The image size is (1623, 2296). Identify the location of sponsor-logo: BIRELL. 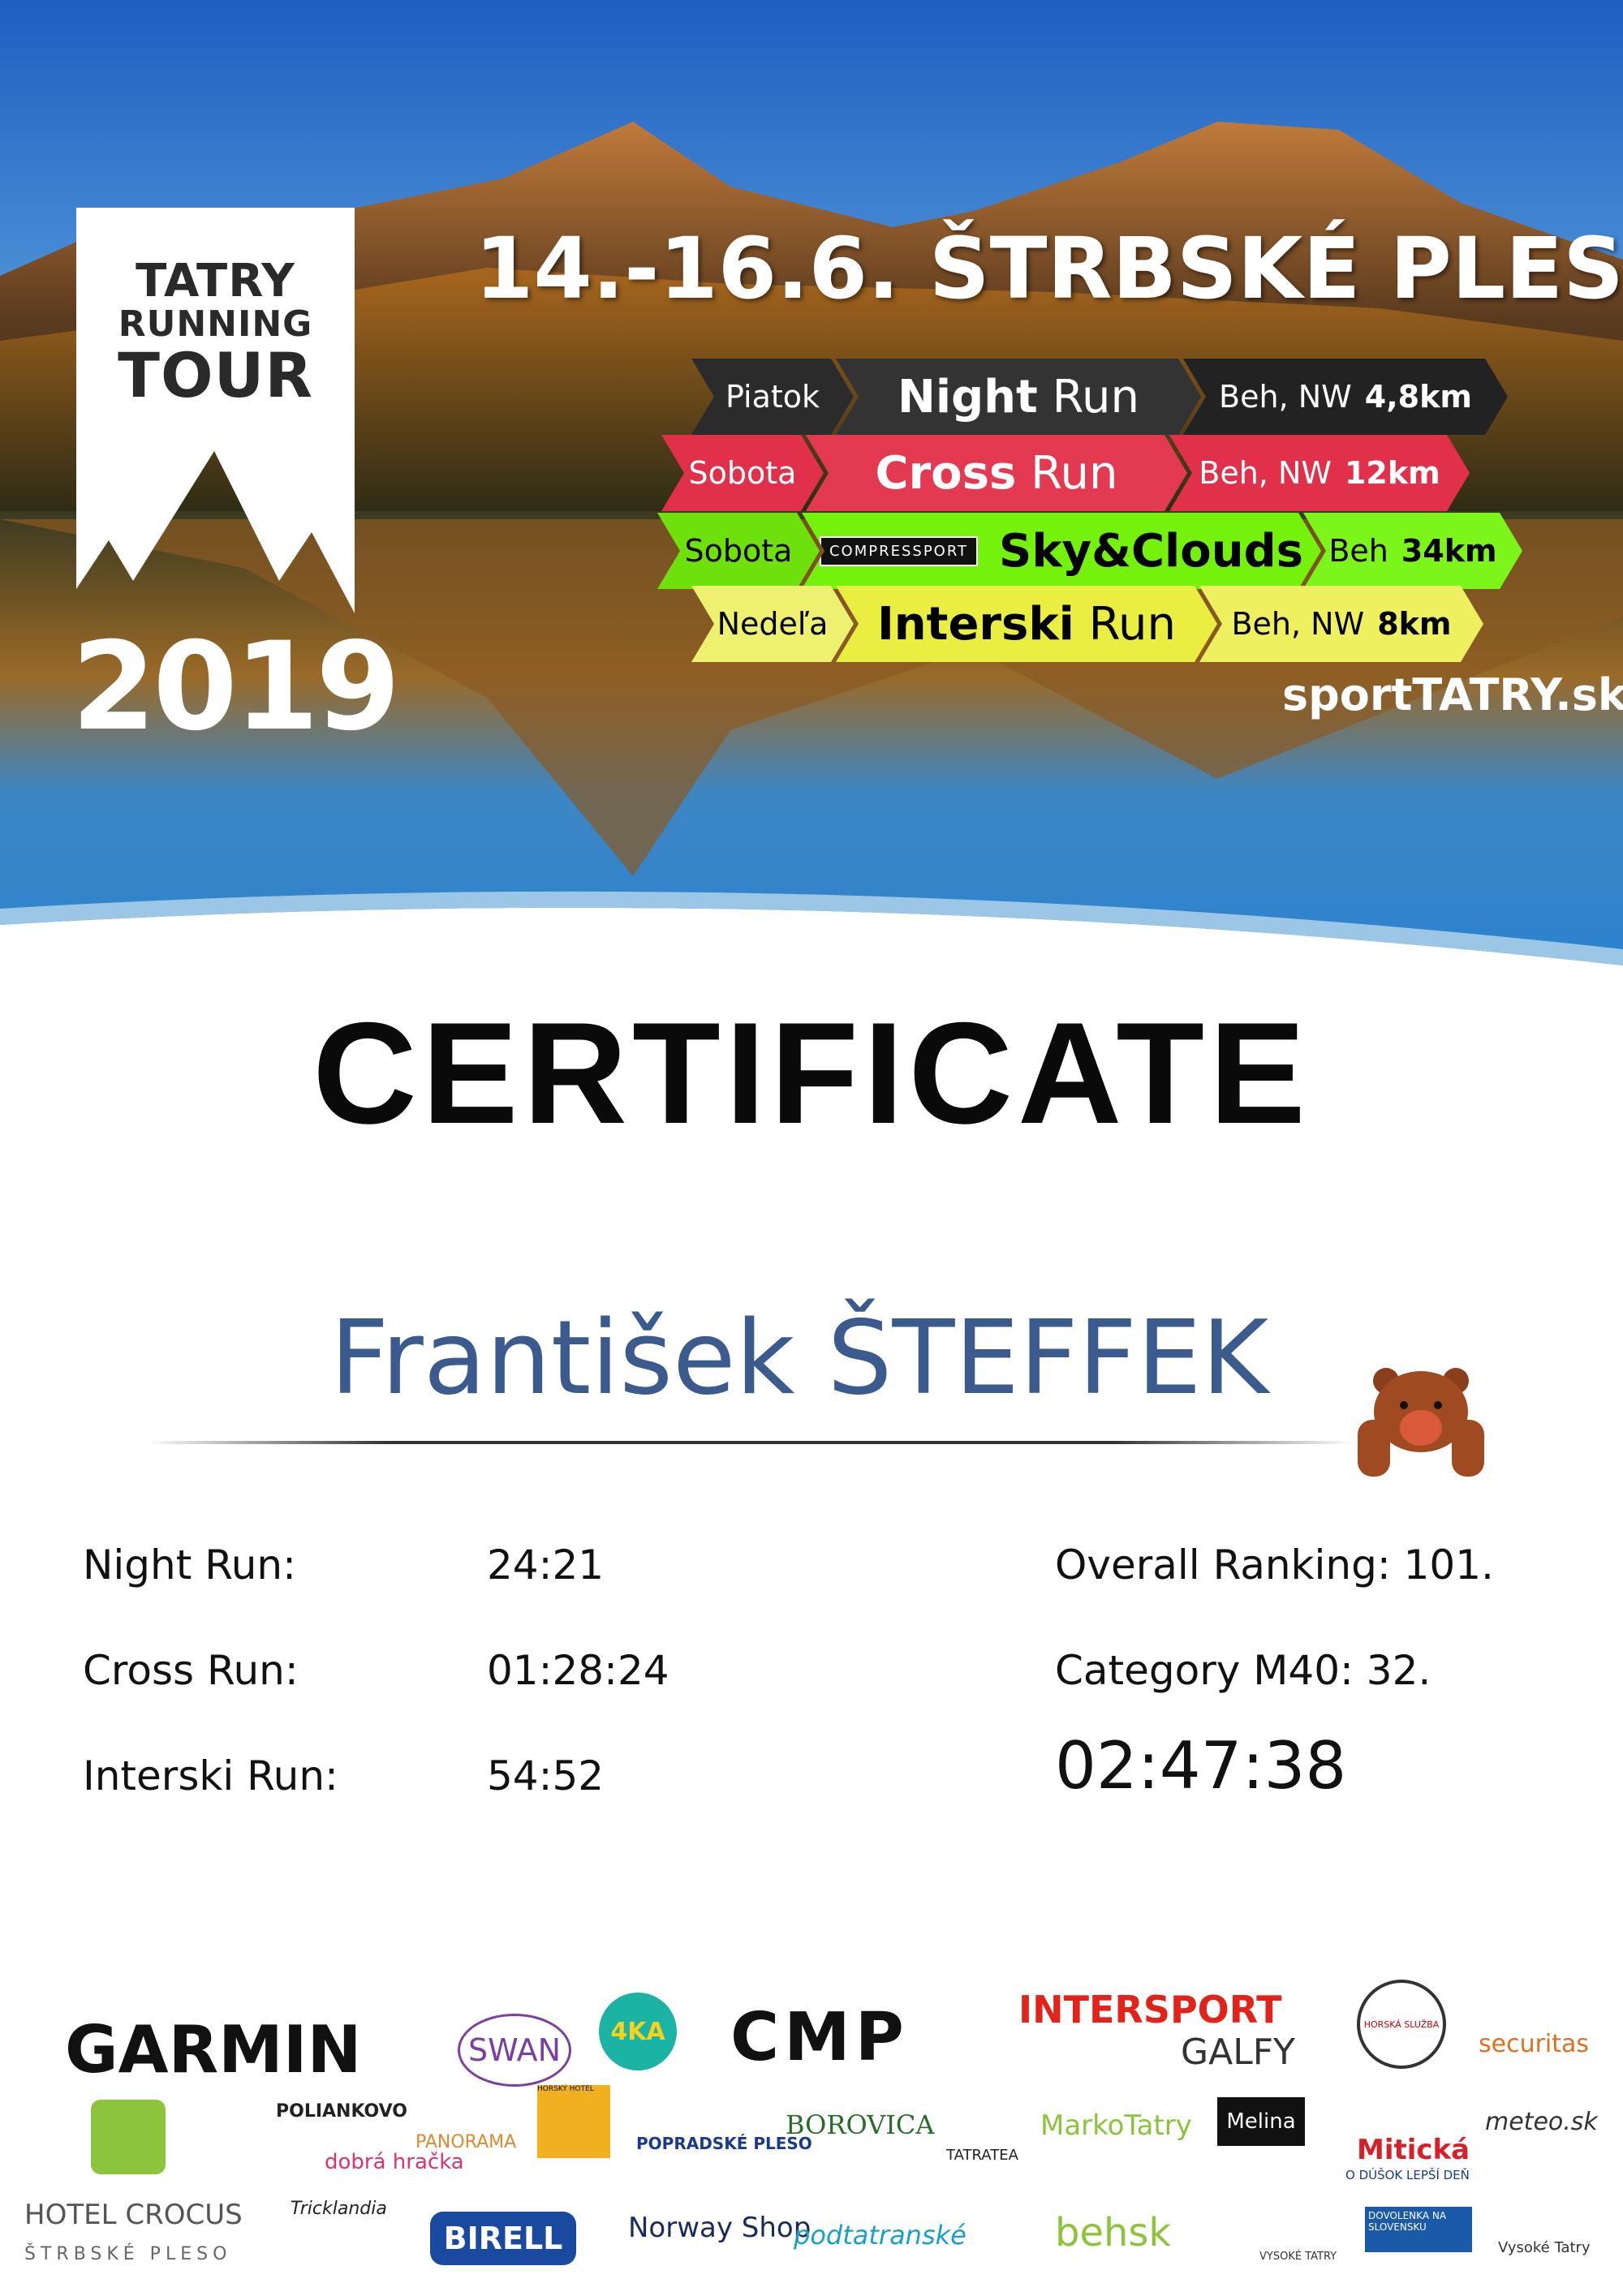
(503, 2238).